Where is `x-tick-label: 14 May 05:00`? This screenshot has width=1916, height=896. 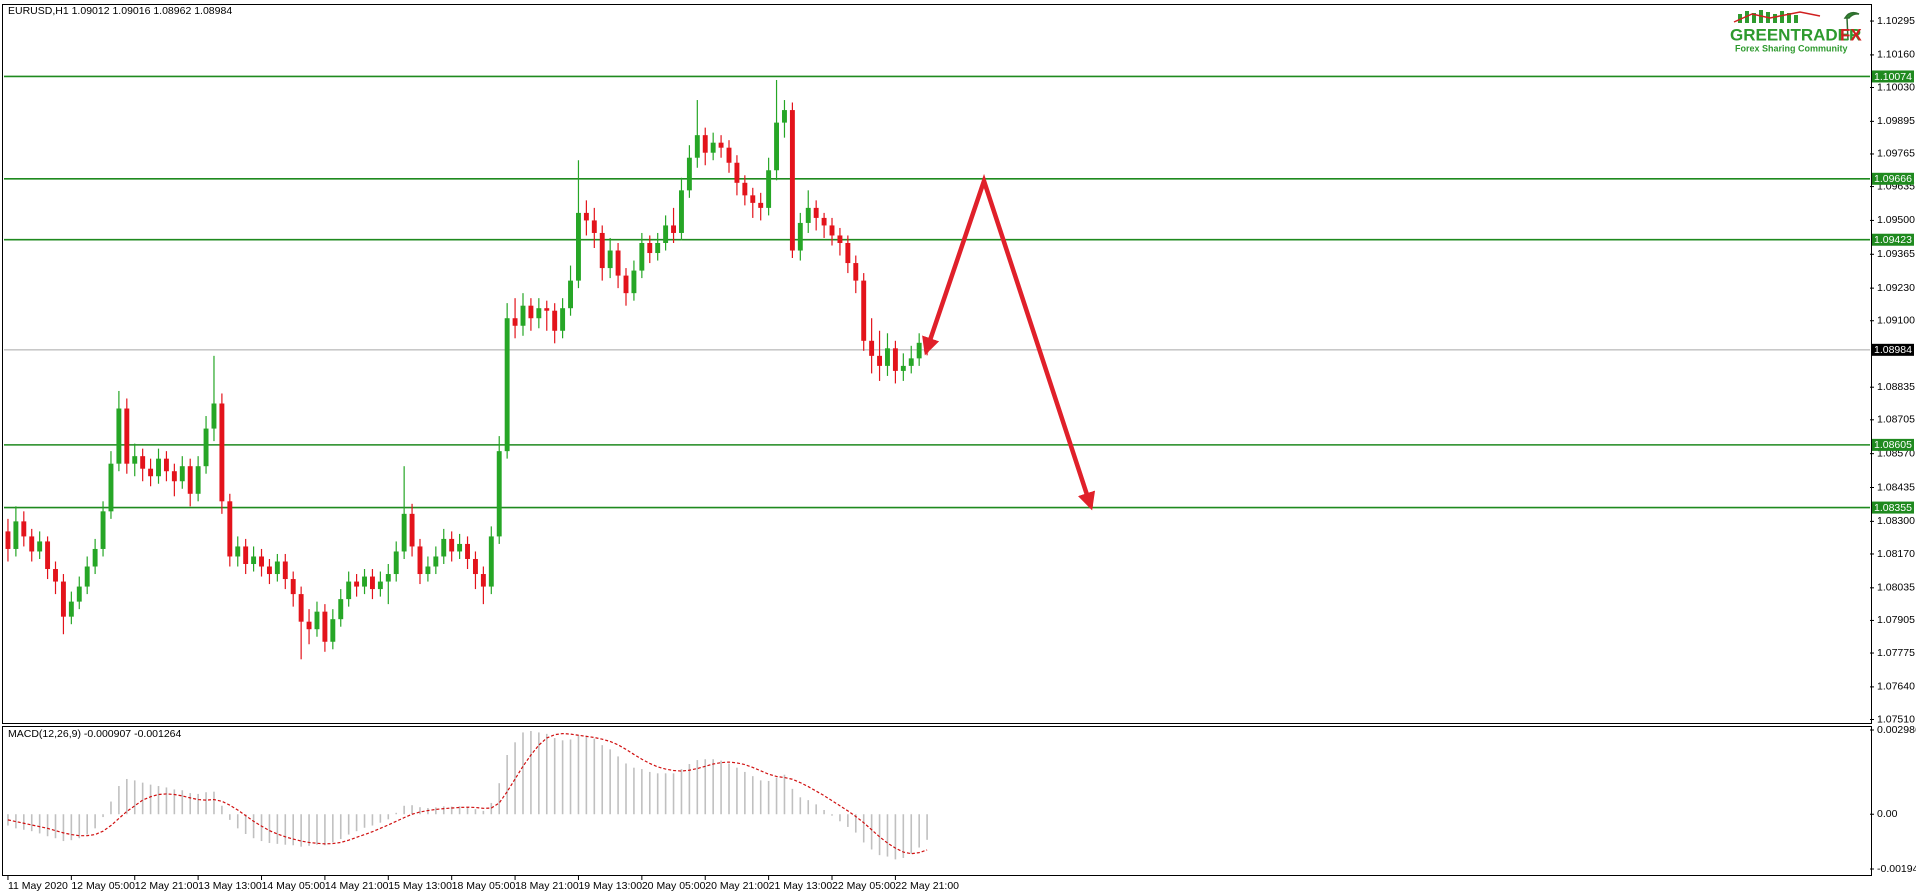 x-tick-label: 14 May 05:00 is located at coordinates (294, 886).